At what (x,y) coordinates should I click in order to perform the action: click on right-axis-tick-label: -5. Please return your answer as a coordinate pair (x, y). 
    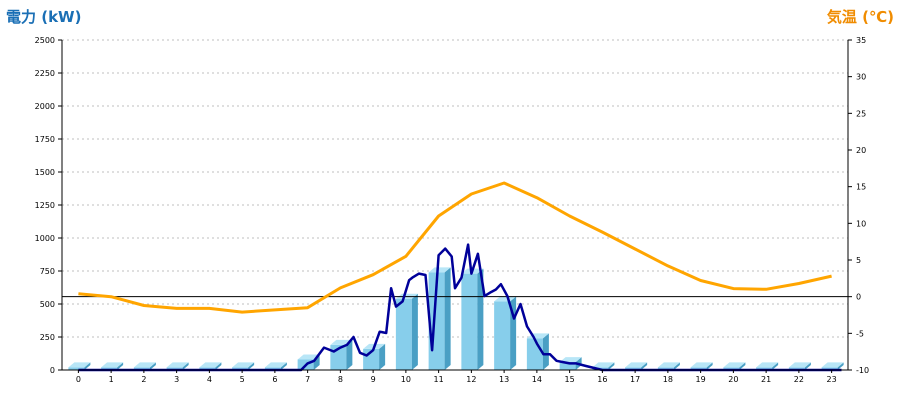
    Looking at the image, I should click on (860, 333).